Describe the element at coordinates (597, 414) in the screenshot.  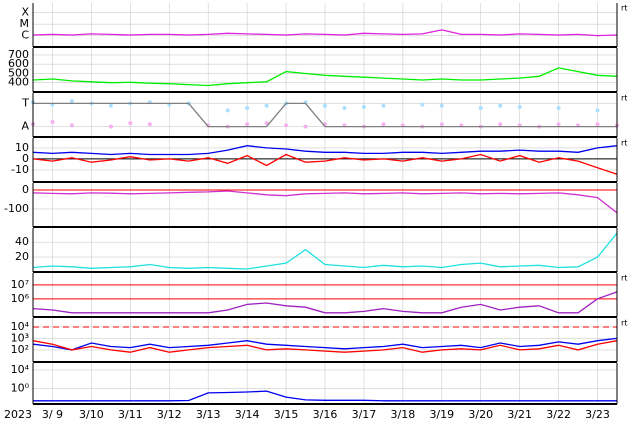
I see `x-tick-label: 3/23` at that location.